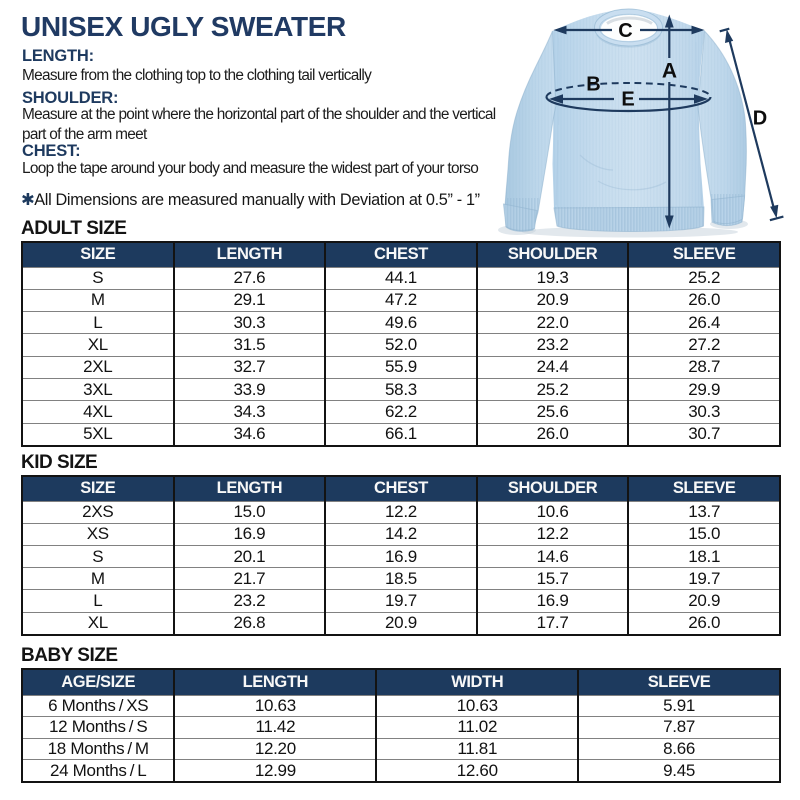 The image size is (800, 800). What do you see at coordinates (627, 99) in the screenshot?
I see `svg-text: E` at bounding box center [627, 99].